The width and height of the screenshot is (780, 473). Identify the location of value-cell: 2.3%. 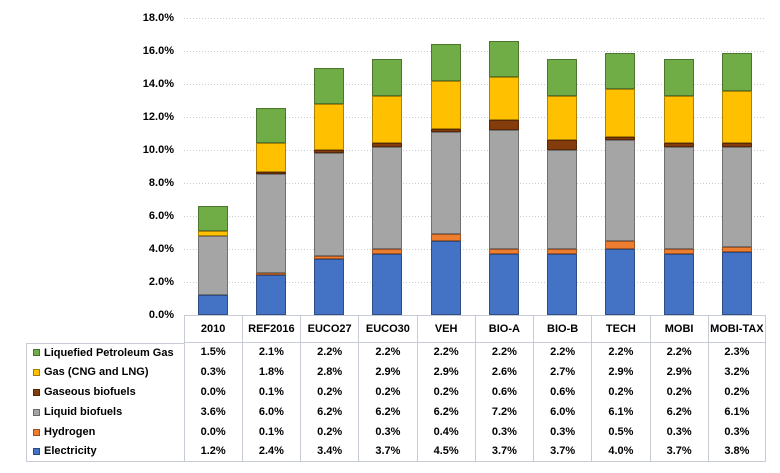
(736, 352).